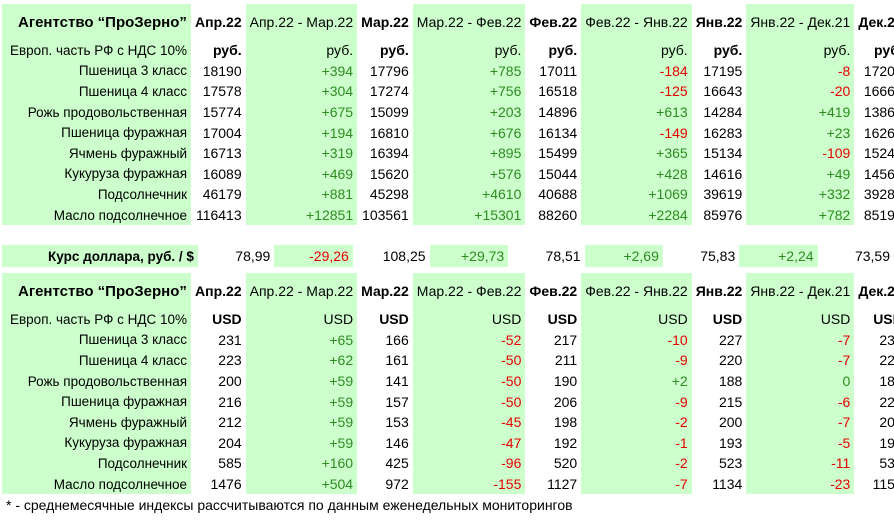  I want to click on rub-price-cell: 85194, so click(878, 215).